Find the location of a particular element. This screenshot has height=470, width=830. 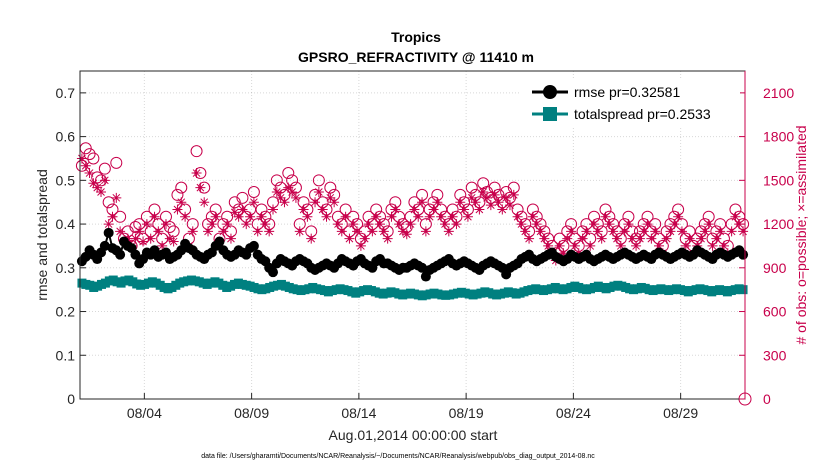

legend-spread-label: totalspread pr=0.2533 is located at coordinates (642, 114).